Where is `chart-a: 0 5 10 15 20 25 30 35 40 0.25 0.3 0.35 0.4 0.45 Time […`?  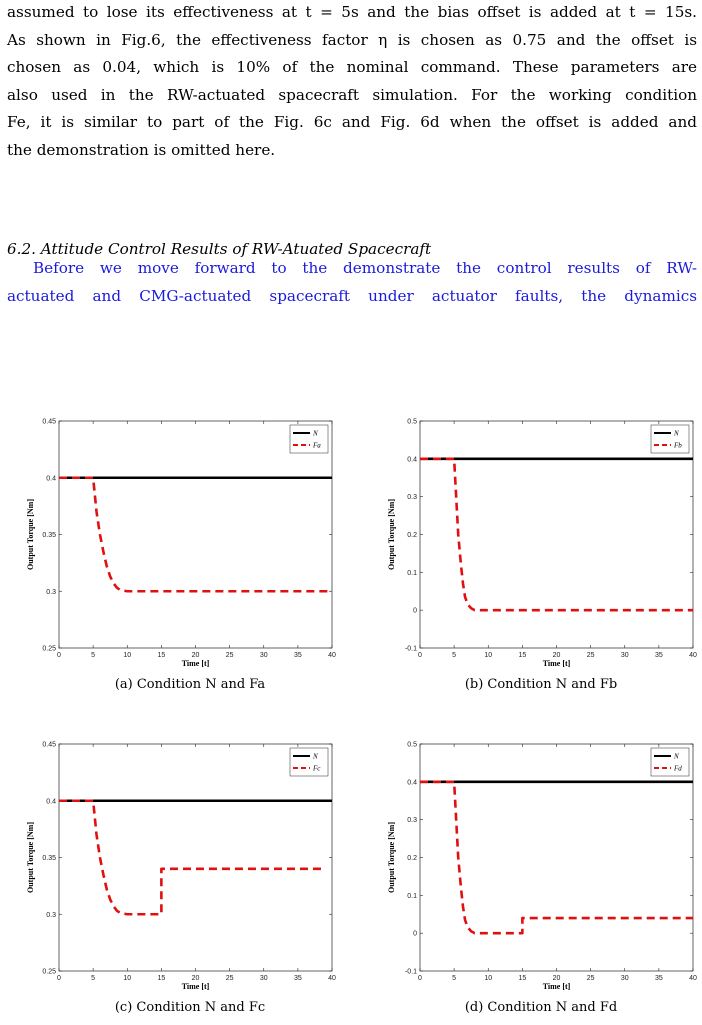 chart-a: 0 5 10 15 20 25 30 35 40 0.25 0.3 0.35 0.4 0.45 Time [… is located at coordinates (181, 544).